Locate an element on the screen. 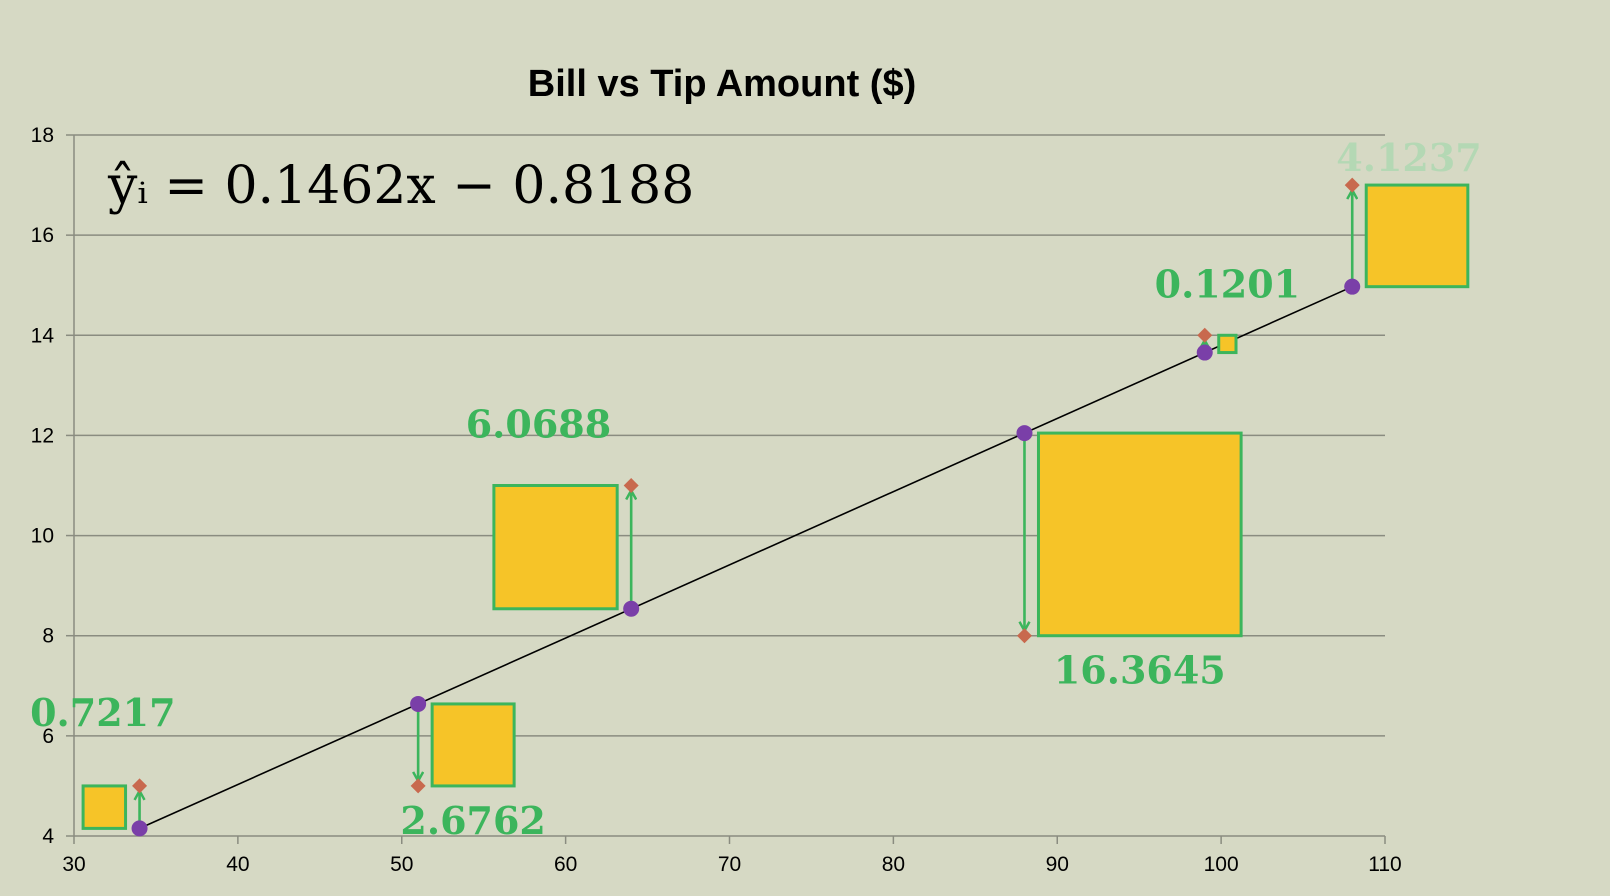 This screenshot has height=896, width=1610. chart-title: Bill vs Tip Amount ($) is located at coordinates (722, 84).